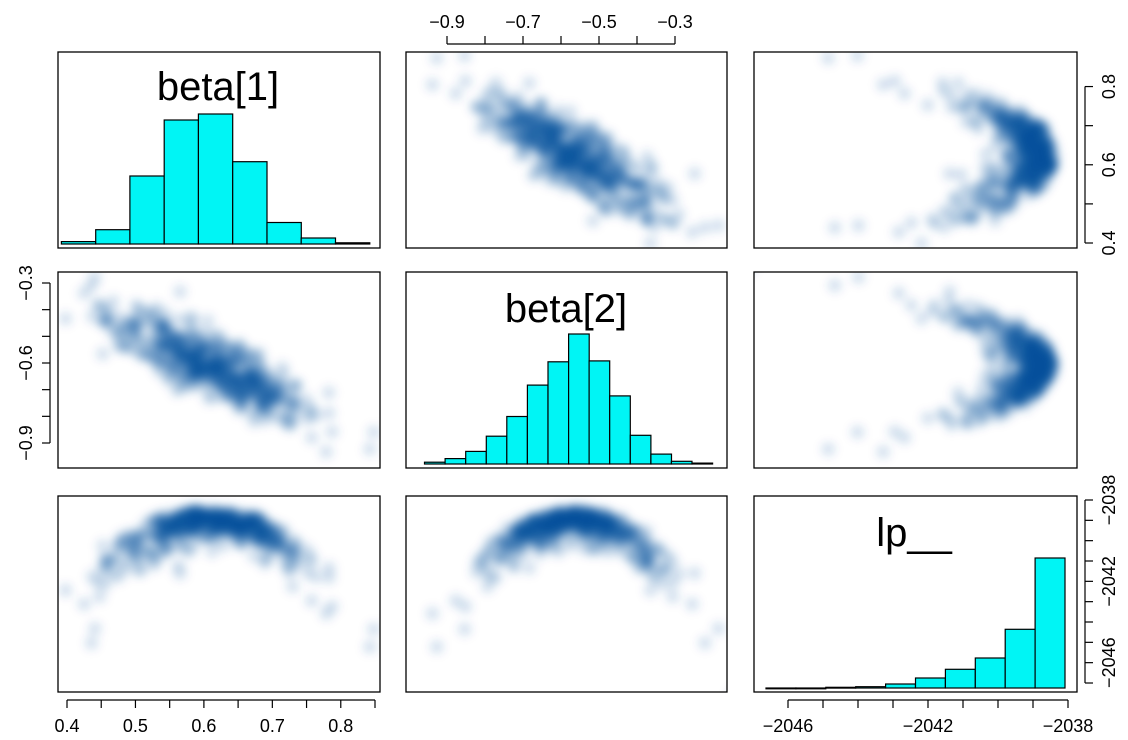 The width and height of the screenshot is (1128, 740). I want to click on hist-beta2, so click(569, 399).